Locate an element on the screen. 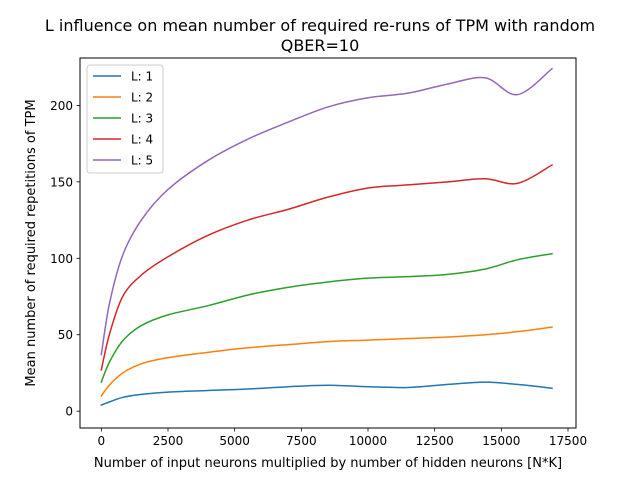  y-tick-label: 200 is located at coordinates (61, 106).